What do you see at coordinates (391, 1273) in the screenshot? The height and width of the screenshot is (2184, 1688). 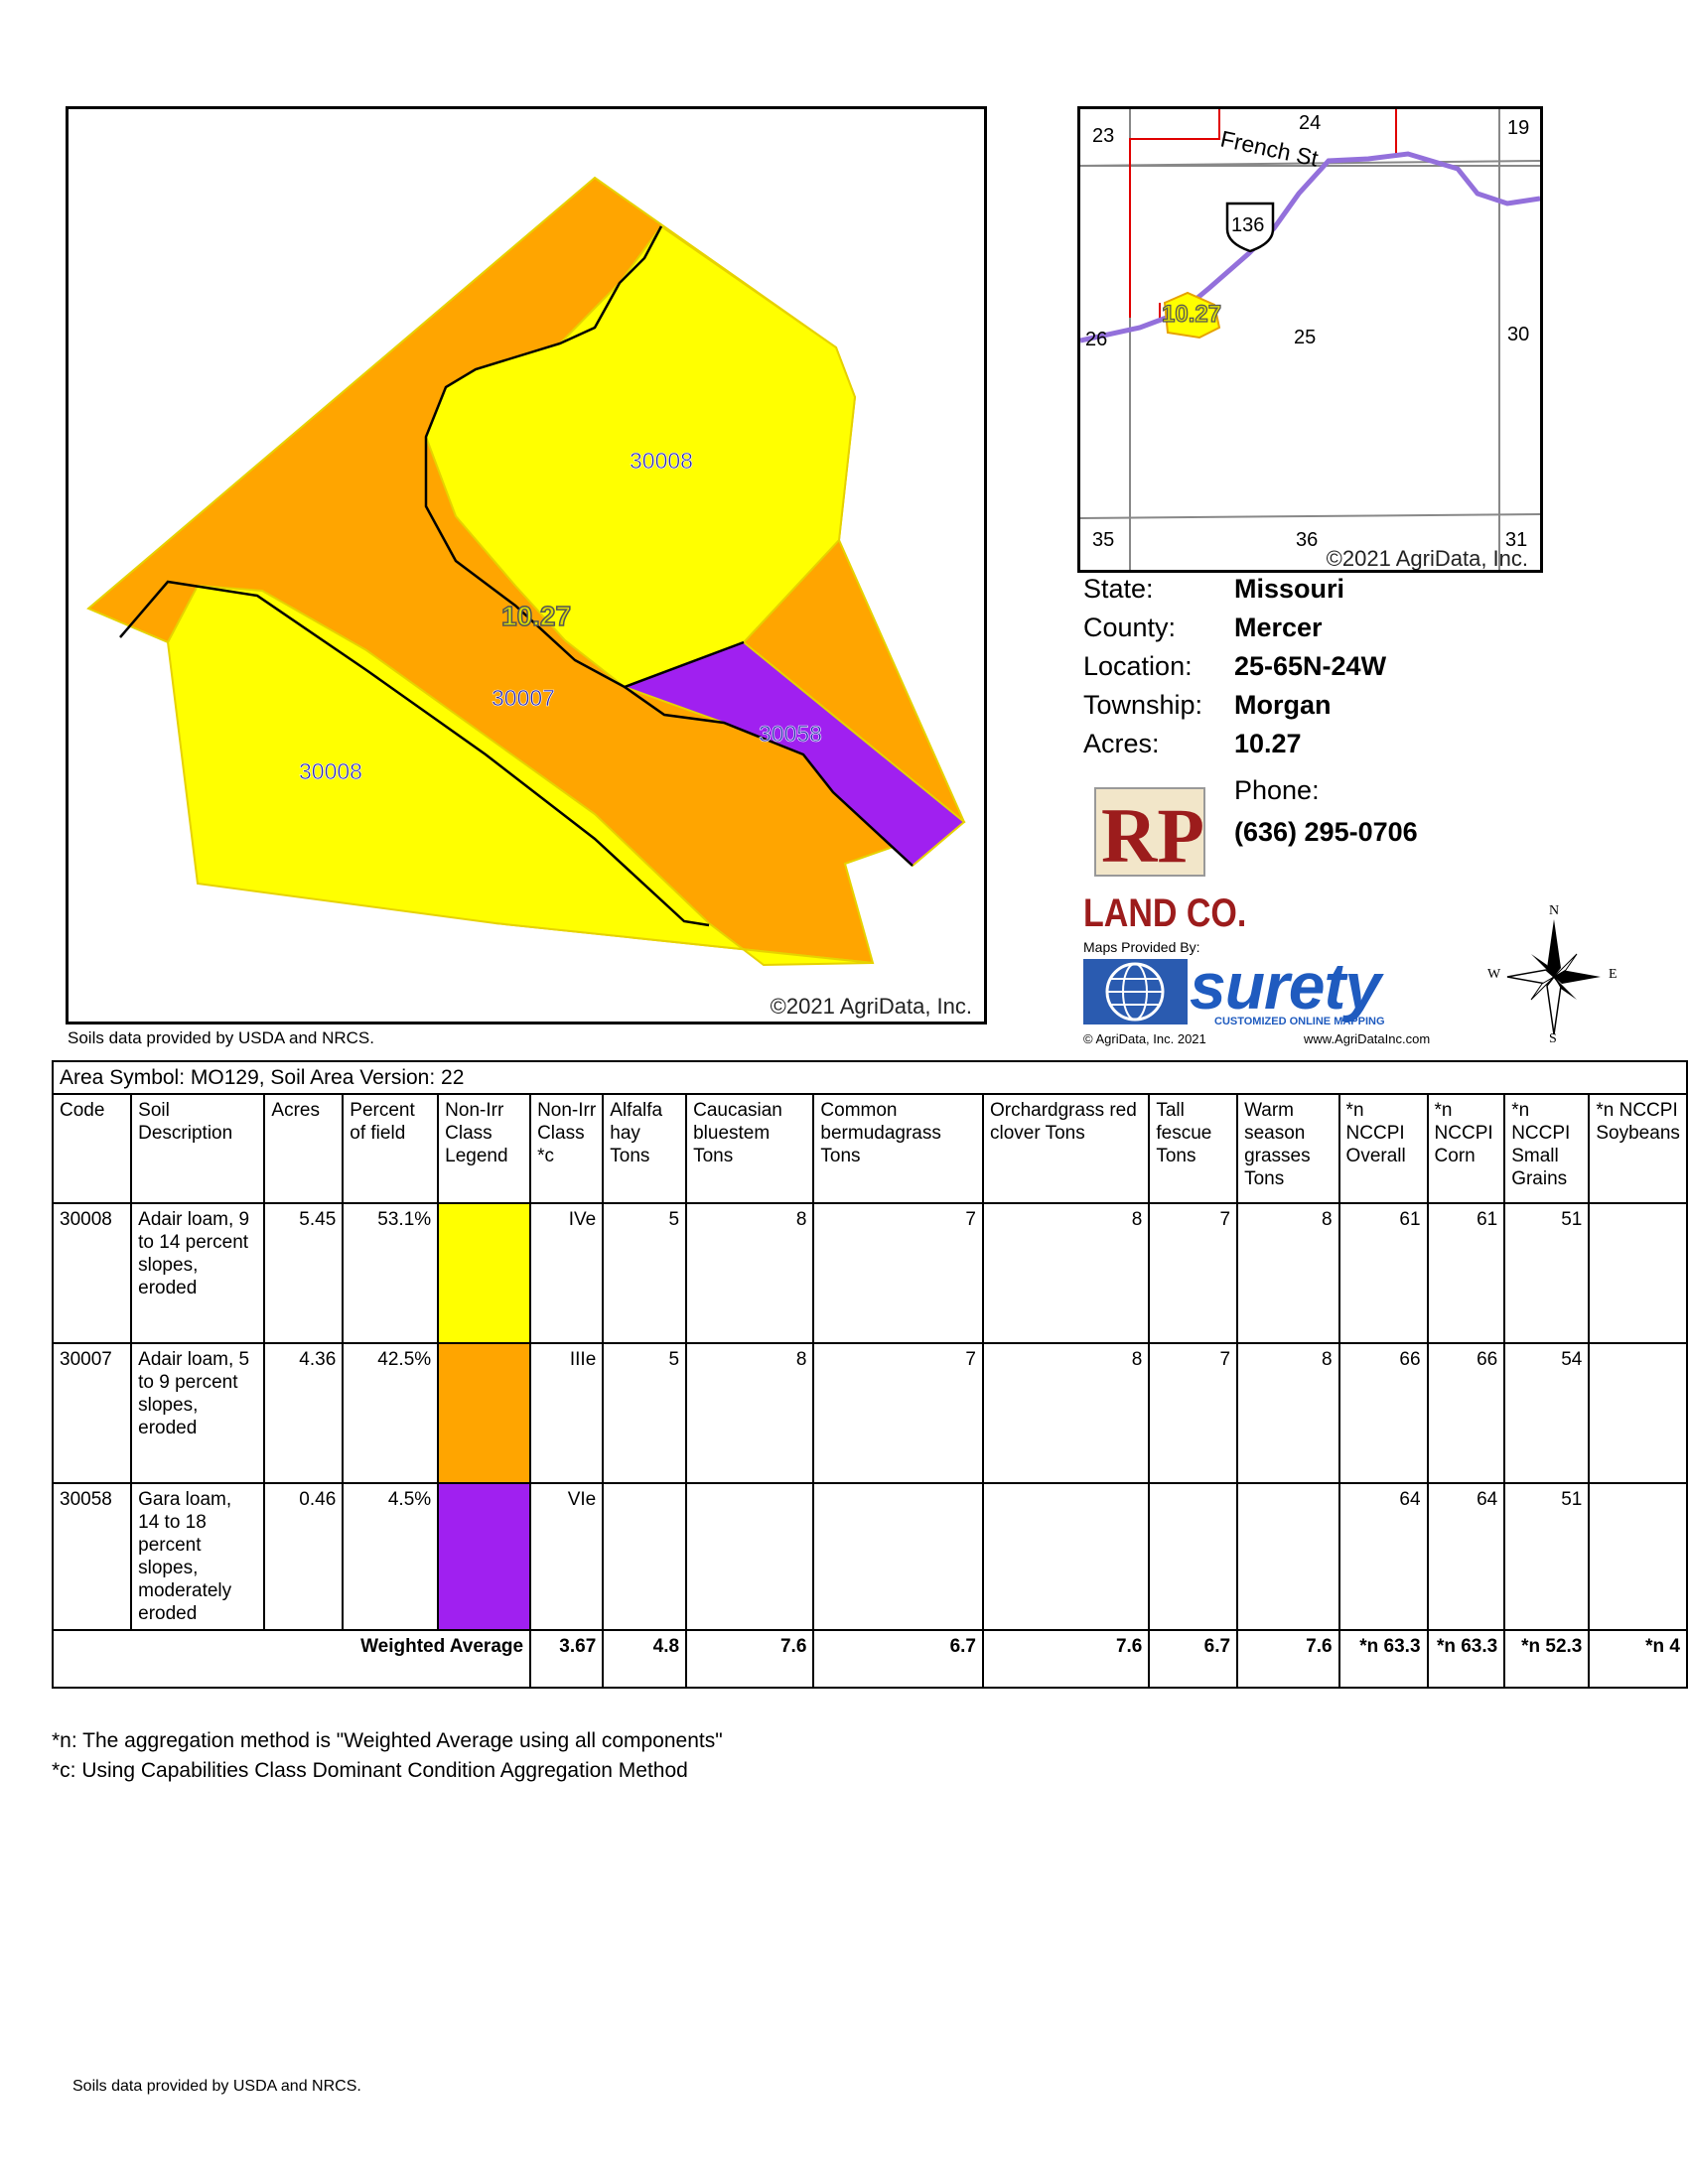 I see `cell-percent: 53.1%` at bounding box center [391, 1273].